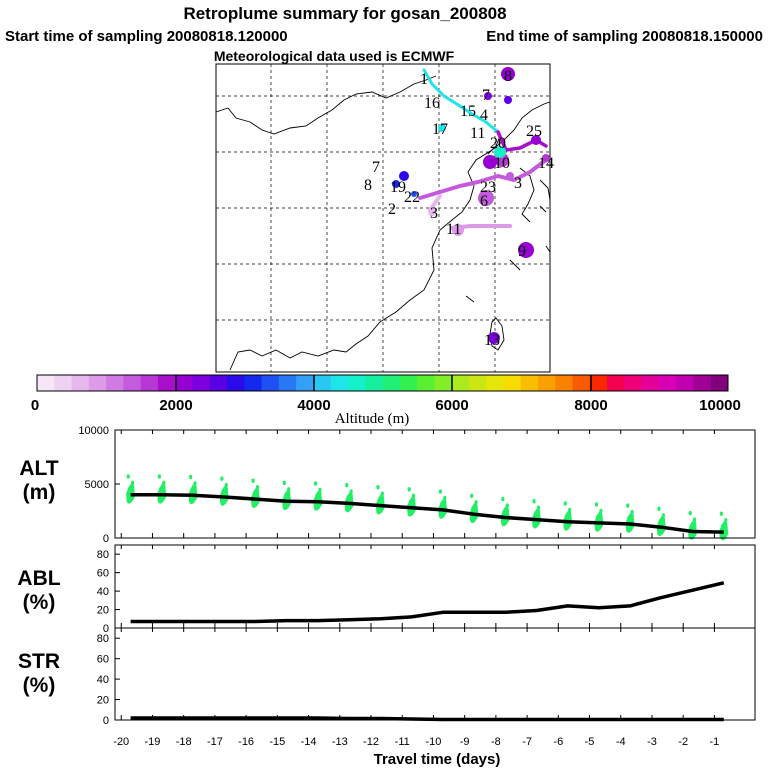  I want to click on x-tick-label: -2, so click(683, 742).